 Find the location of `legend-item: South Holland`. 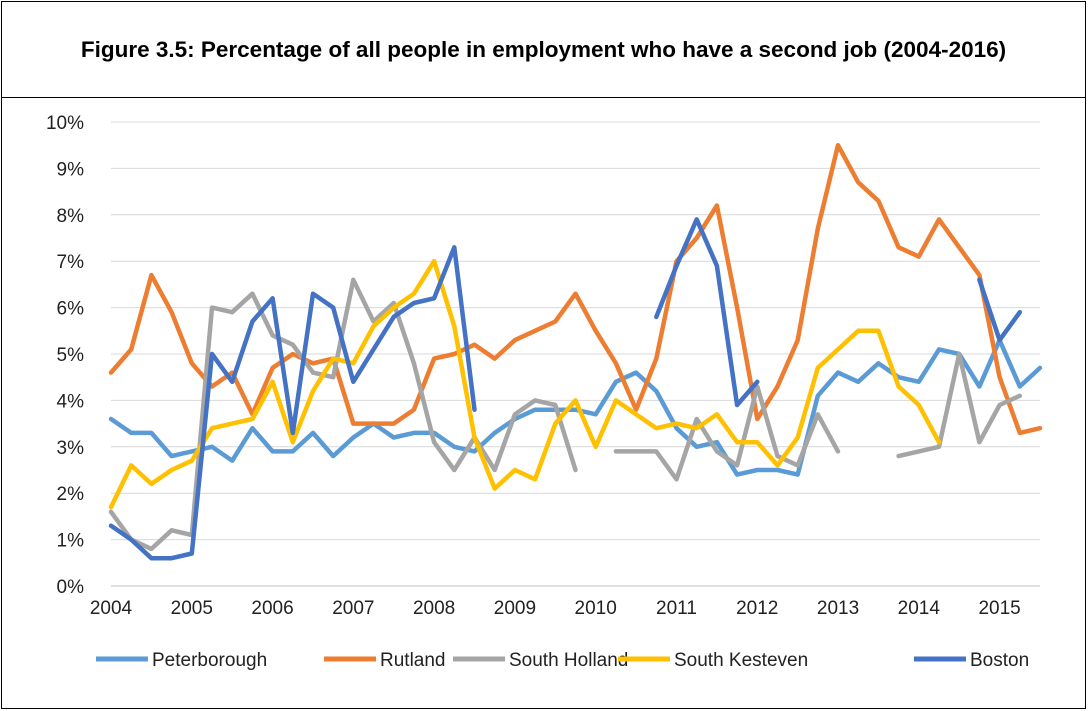

legend-item: South Holland is located at coordinates (540, 660).